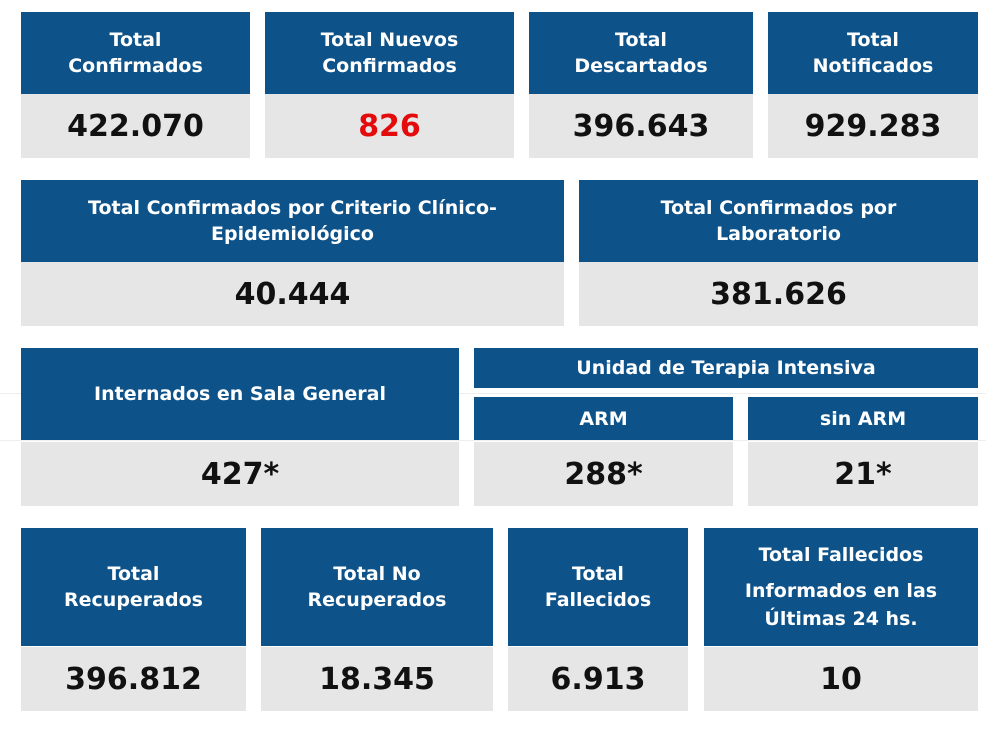 The width and height of the screenshot is (986, 735). I want to click on header-line: Total Confirmados por, so click(778, 208).